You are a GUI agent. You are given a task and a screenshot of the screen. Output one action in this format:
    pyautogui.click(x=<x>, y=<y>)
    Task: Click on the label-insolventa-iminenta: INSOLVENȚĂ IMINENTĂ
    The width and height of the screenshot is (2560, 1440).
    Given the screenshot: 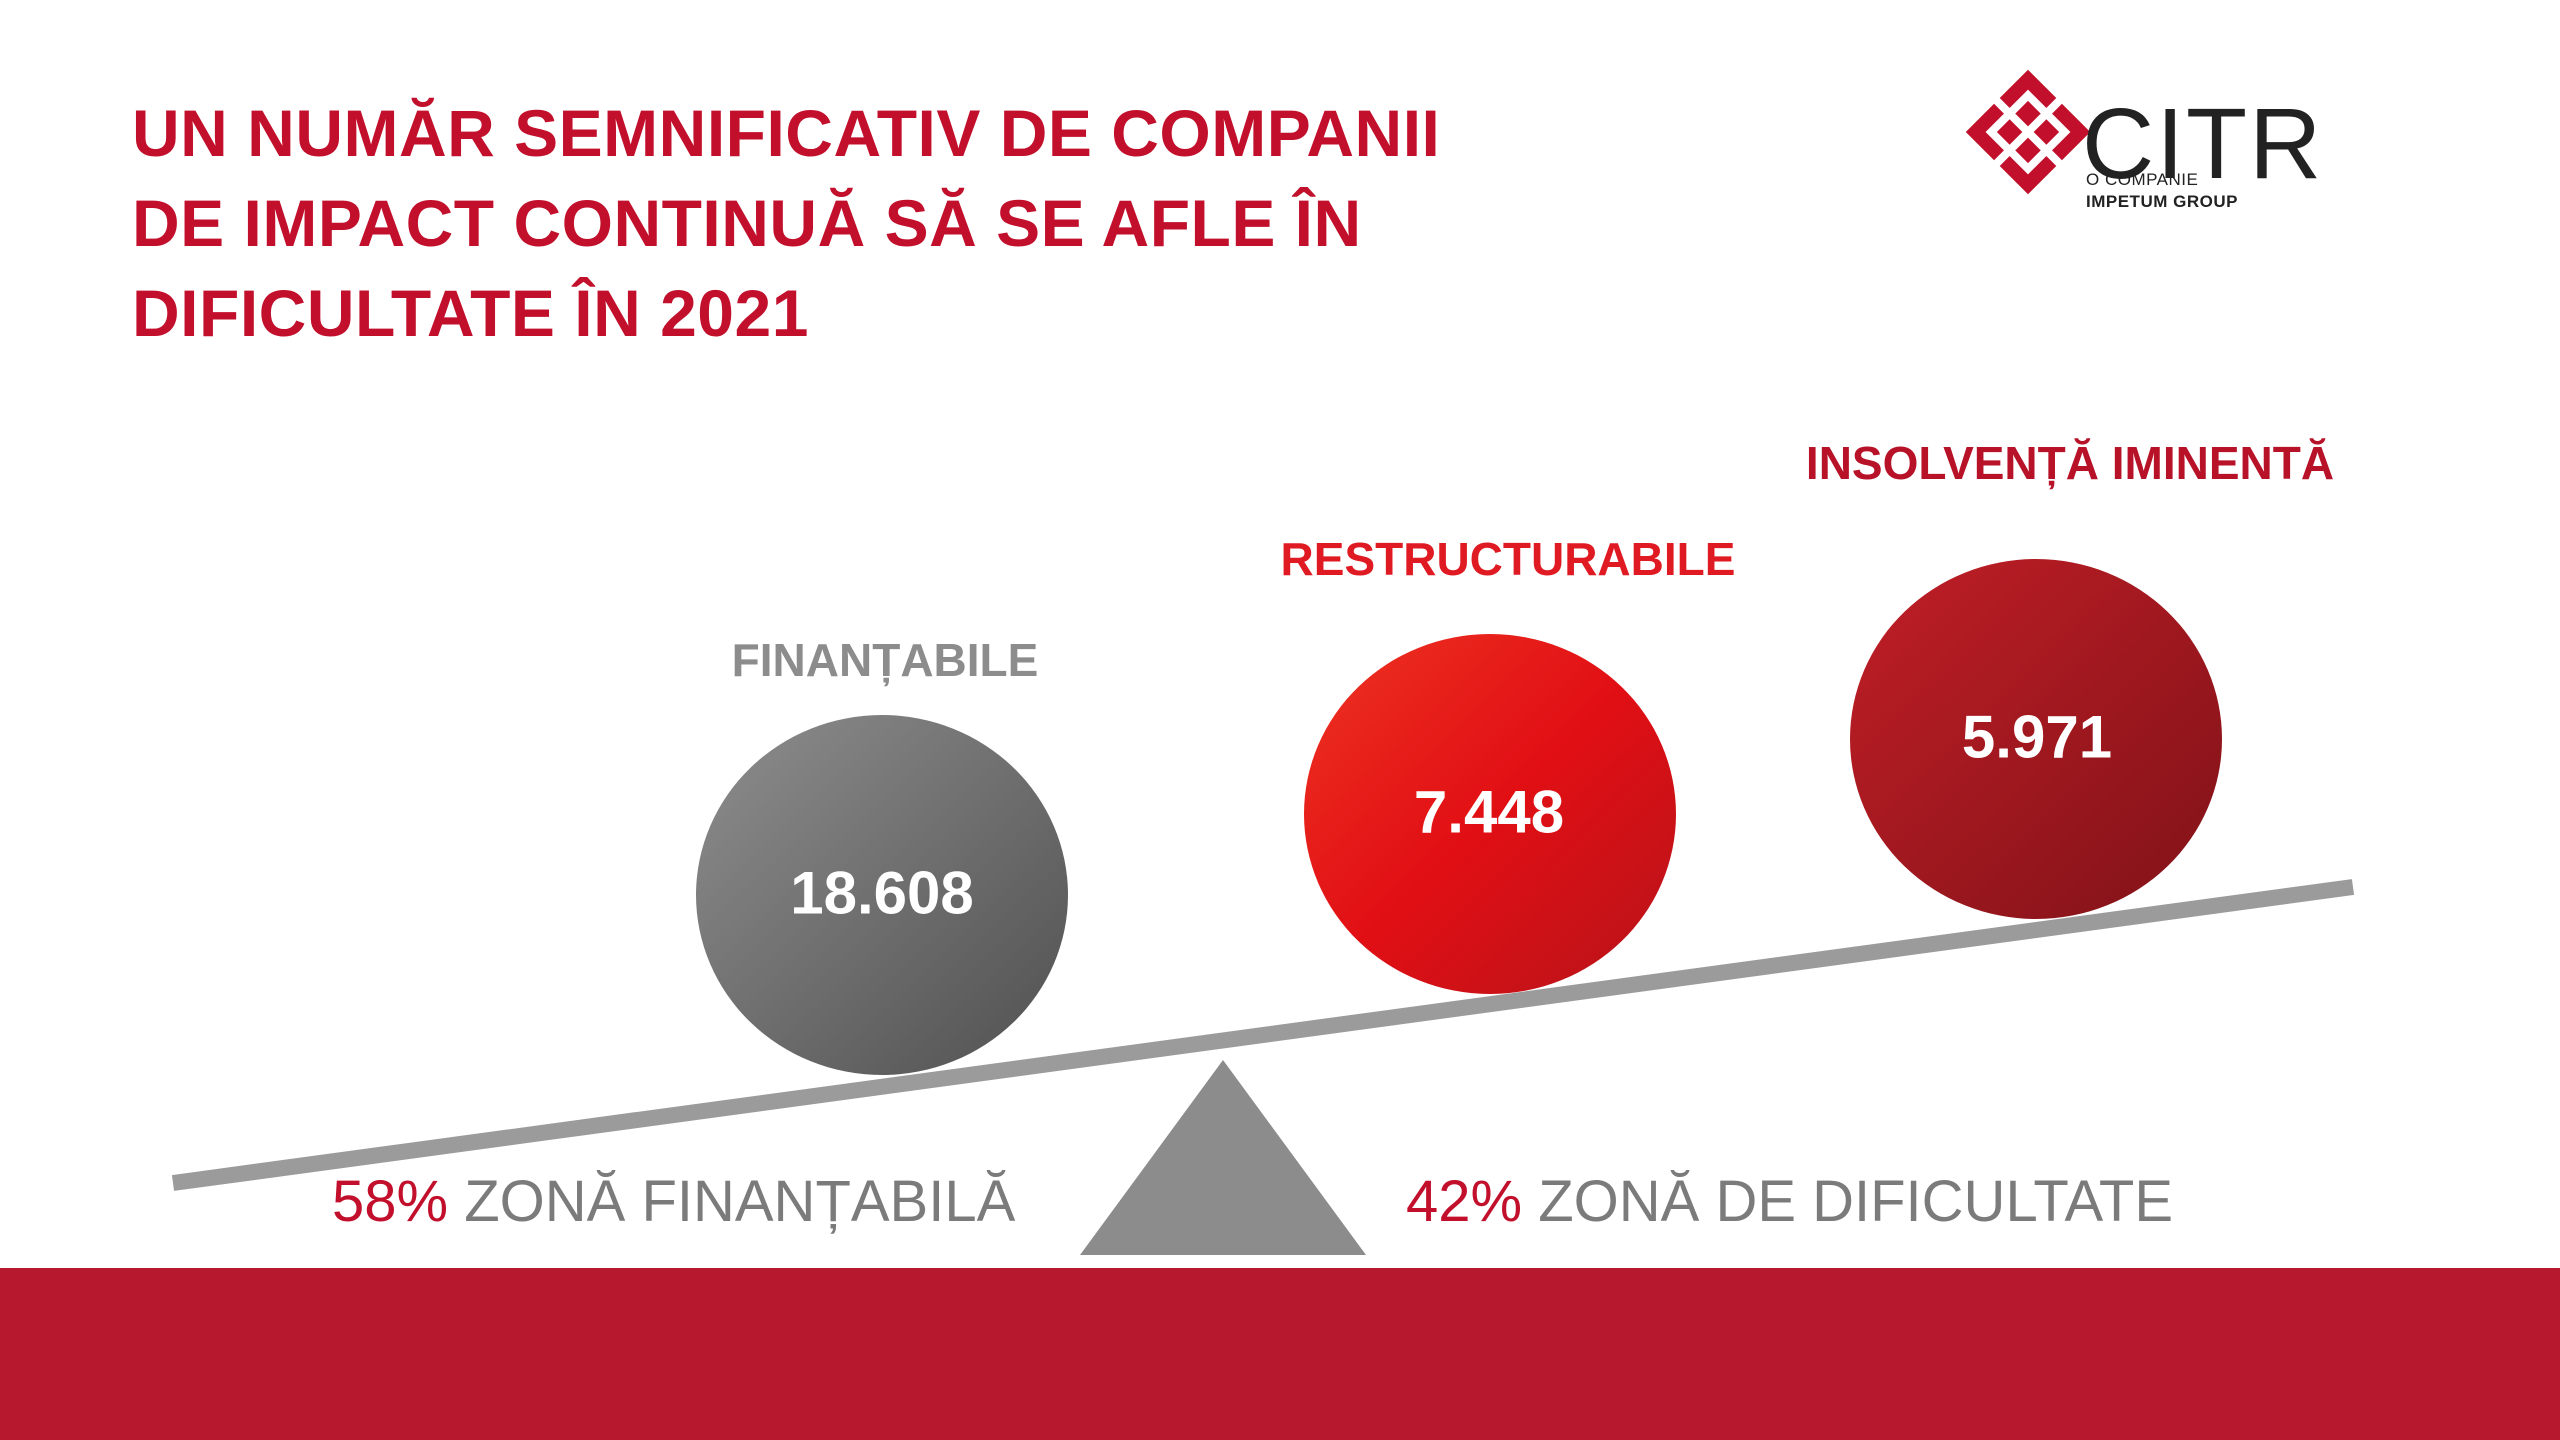 What is the action you would take?
    pyautogui.click(x=2070, y=463)
    